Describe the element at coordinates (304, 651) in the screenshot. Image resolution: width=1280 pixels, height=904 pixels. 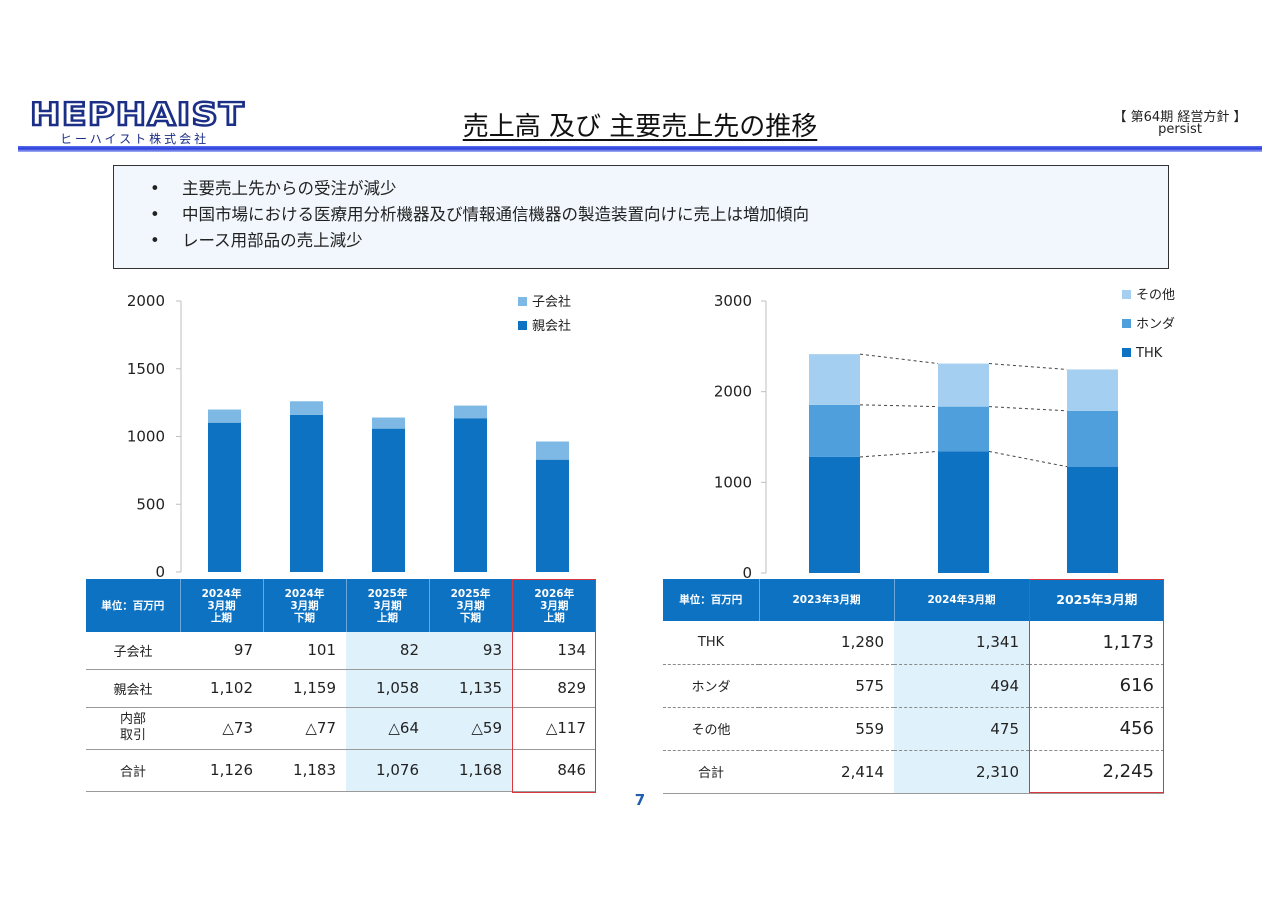
I see `table-cell: 101` at that location.